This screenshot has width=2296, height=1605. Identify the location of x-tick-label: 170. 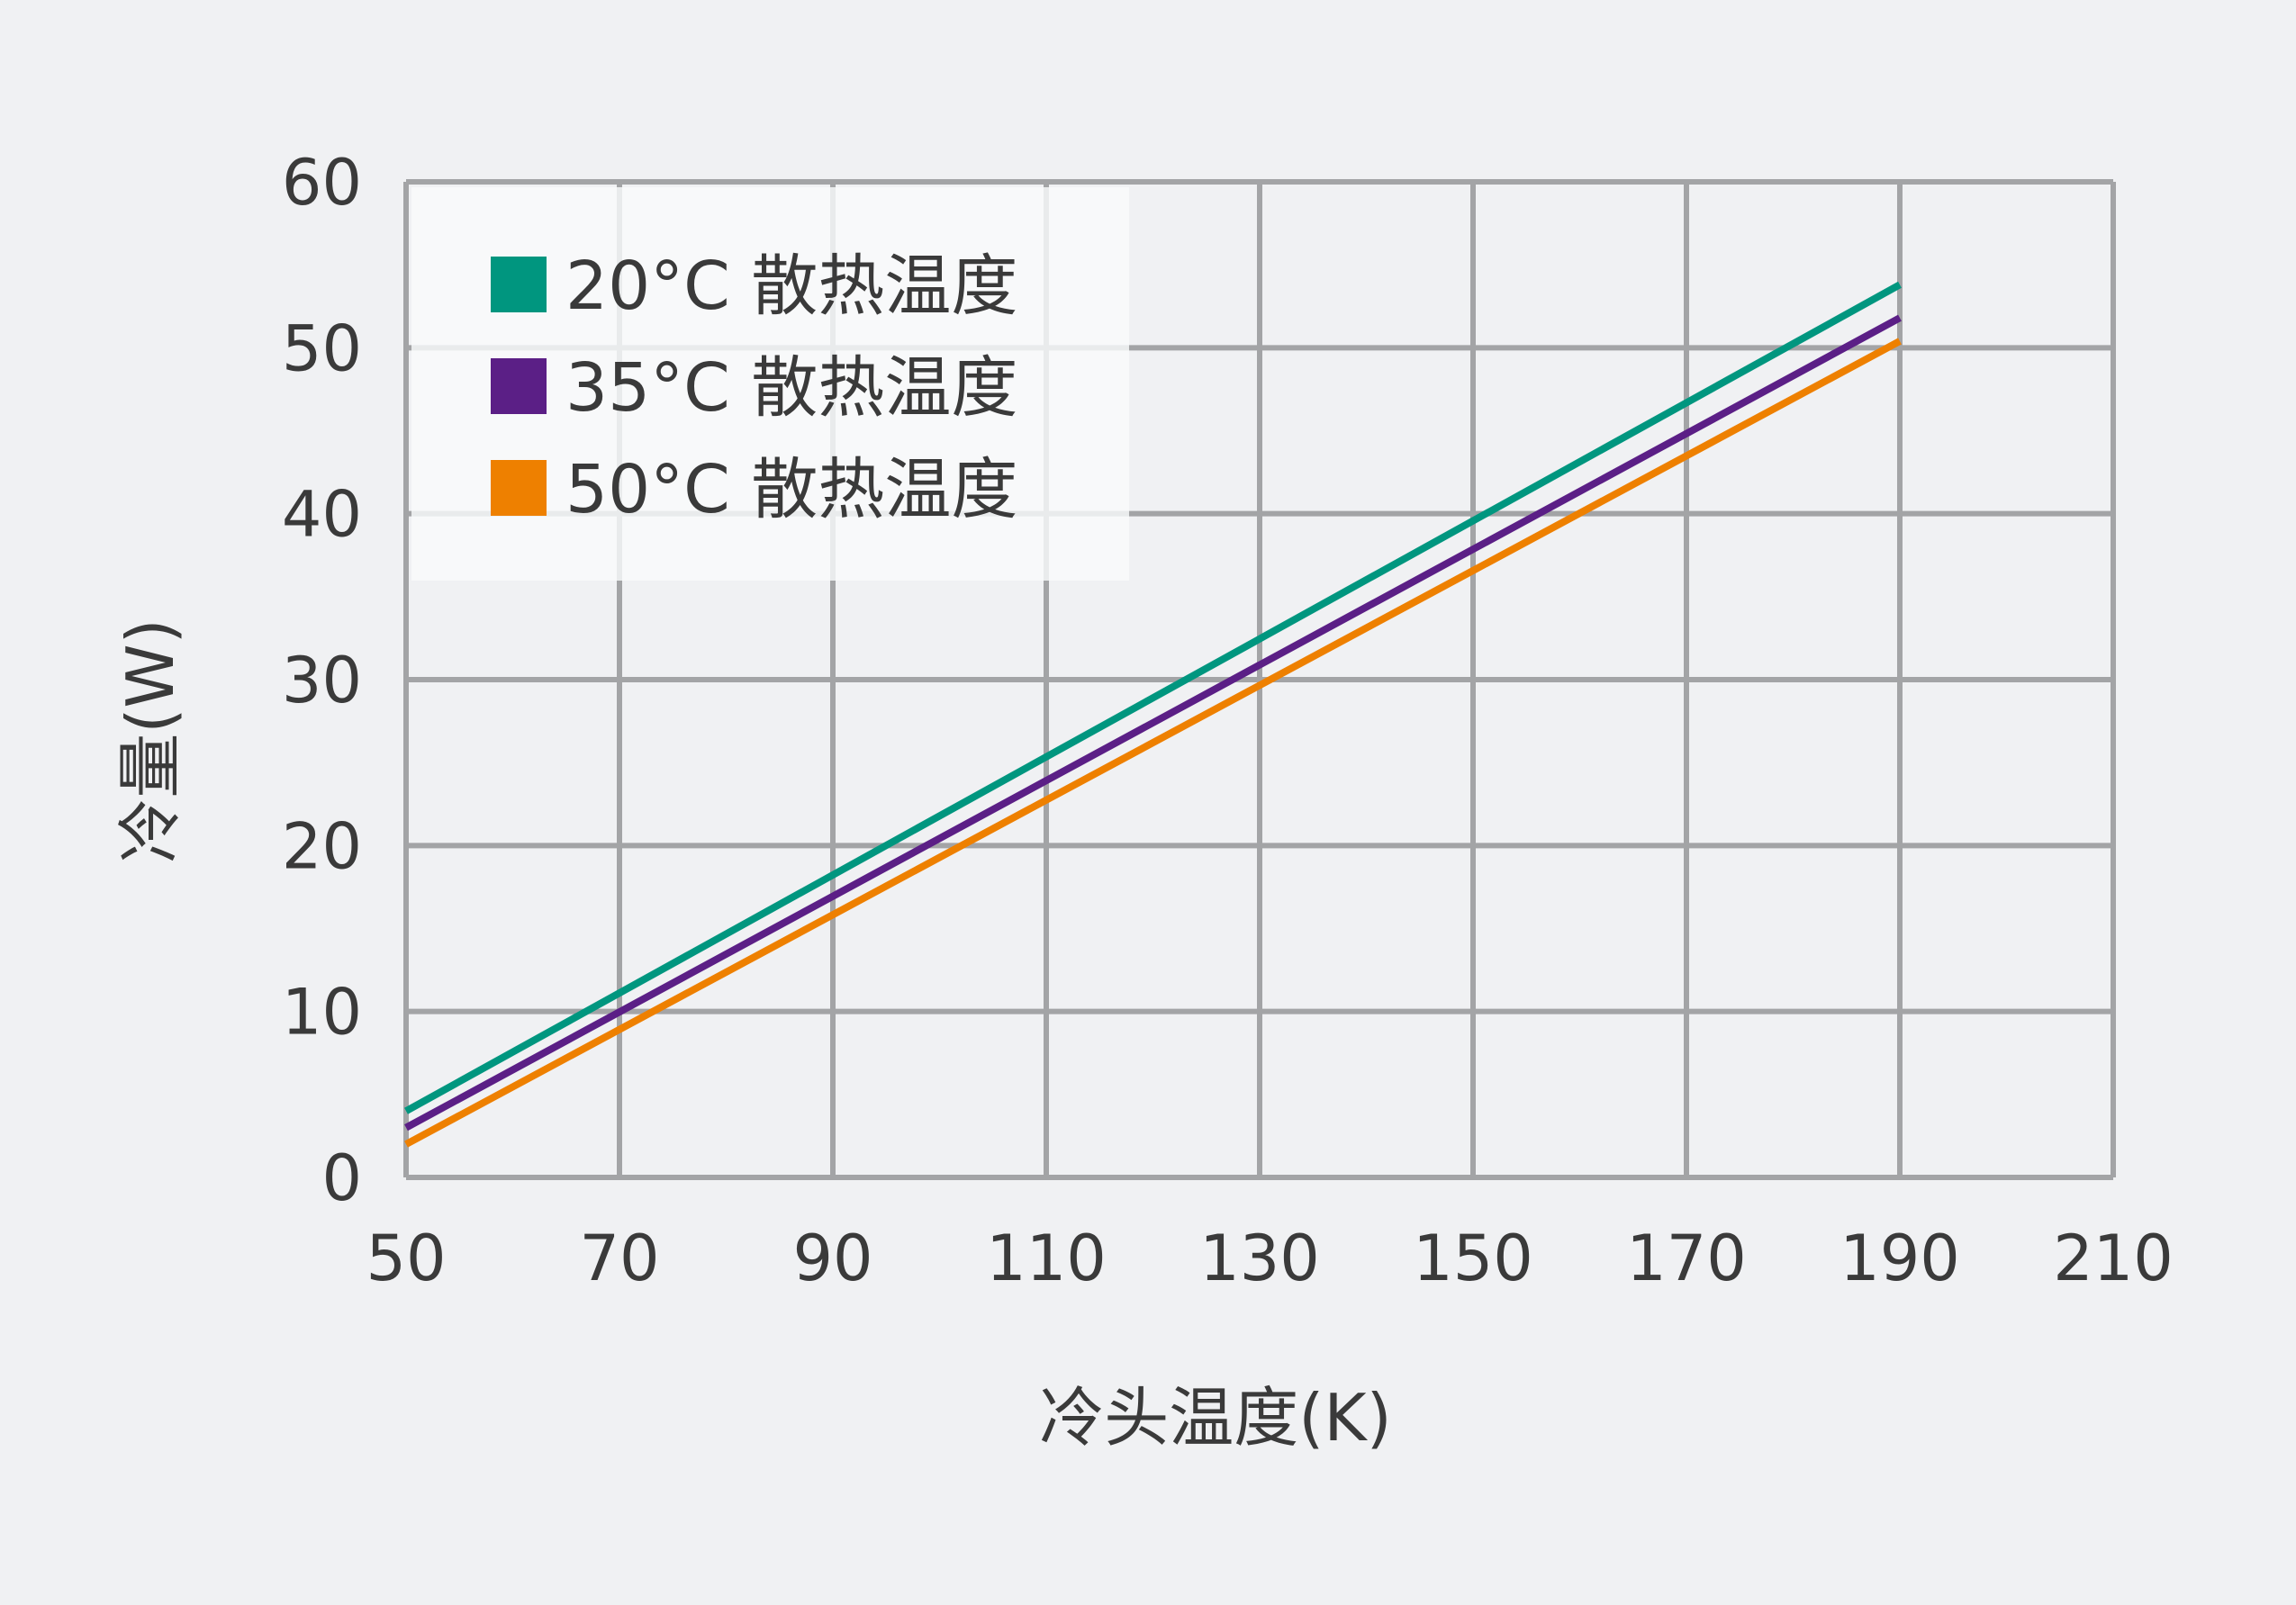
(1687, 1258).